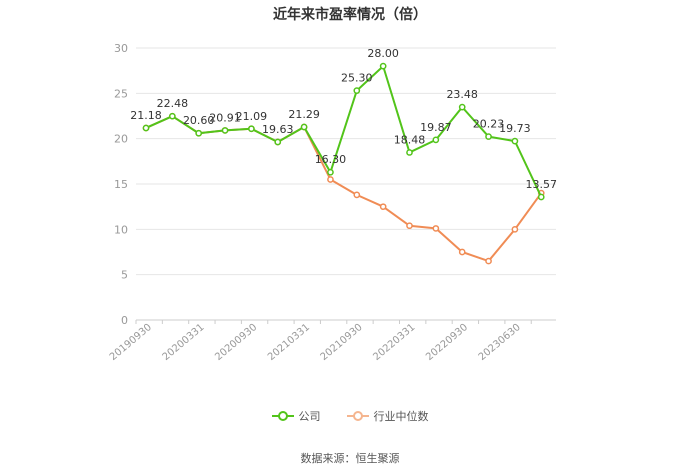  Describe the element at coordinates (184, 342) in the screenshot. I see `x-tick-label: 20200331` at that location.